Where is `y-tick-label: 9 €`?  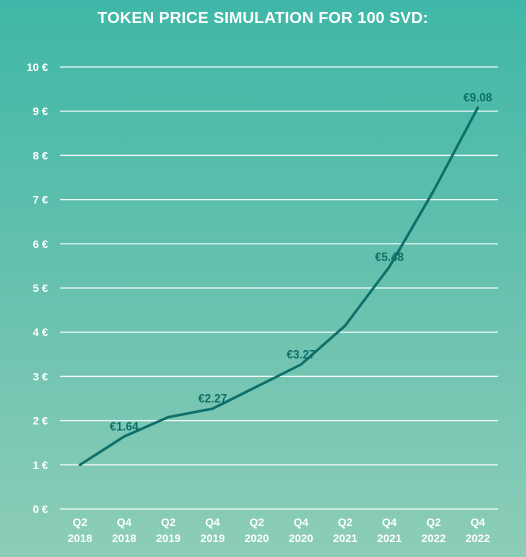
y-tick-label: 9 € is located at coordinates (40, 112).